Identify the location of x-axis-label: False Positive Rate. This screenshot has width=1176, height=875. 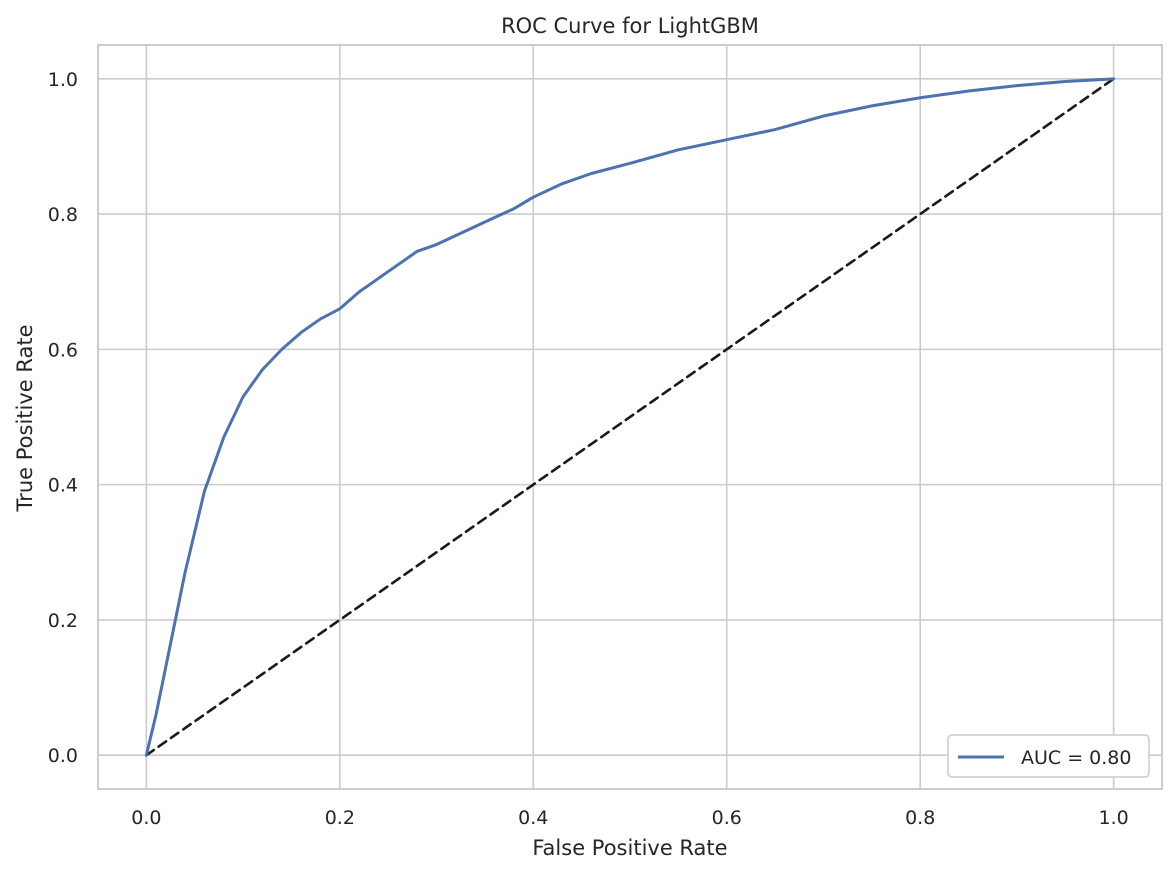
(629, 848).